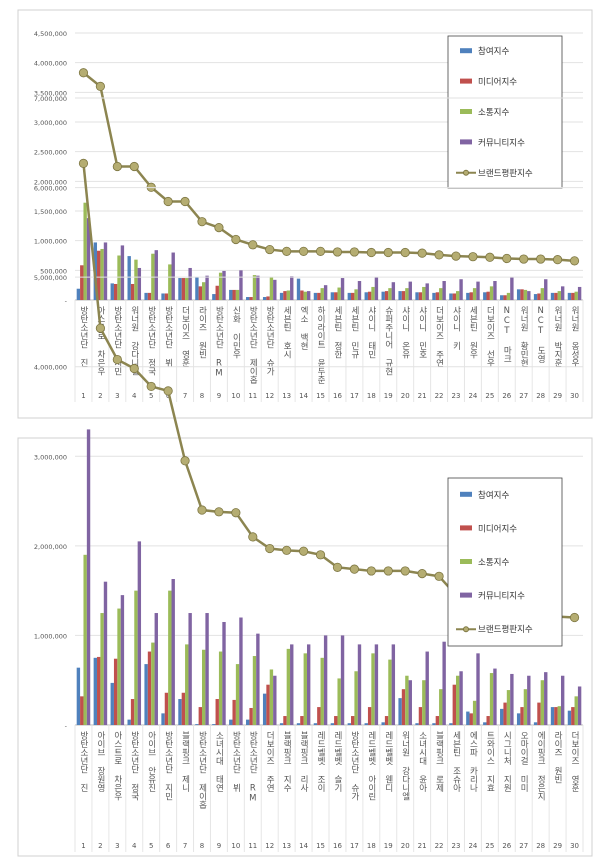 The height and width of the screenshot is (864, 600). I want to click on x-index-label: 6, so click(168, 846).